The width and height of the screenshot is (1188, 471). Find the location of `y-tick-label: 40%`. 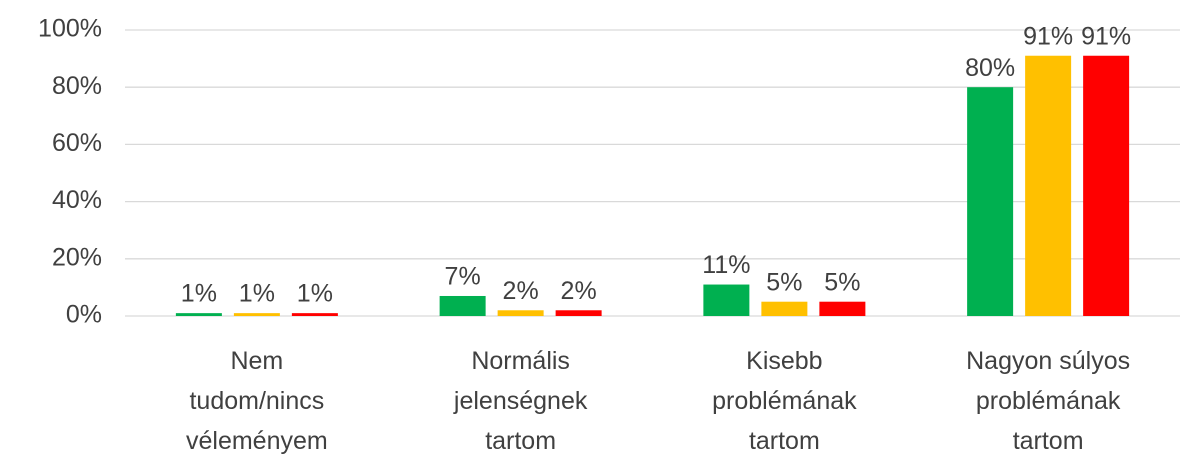

y-tick-label: 40% is located at coordinates (77, 200).